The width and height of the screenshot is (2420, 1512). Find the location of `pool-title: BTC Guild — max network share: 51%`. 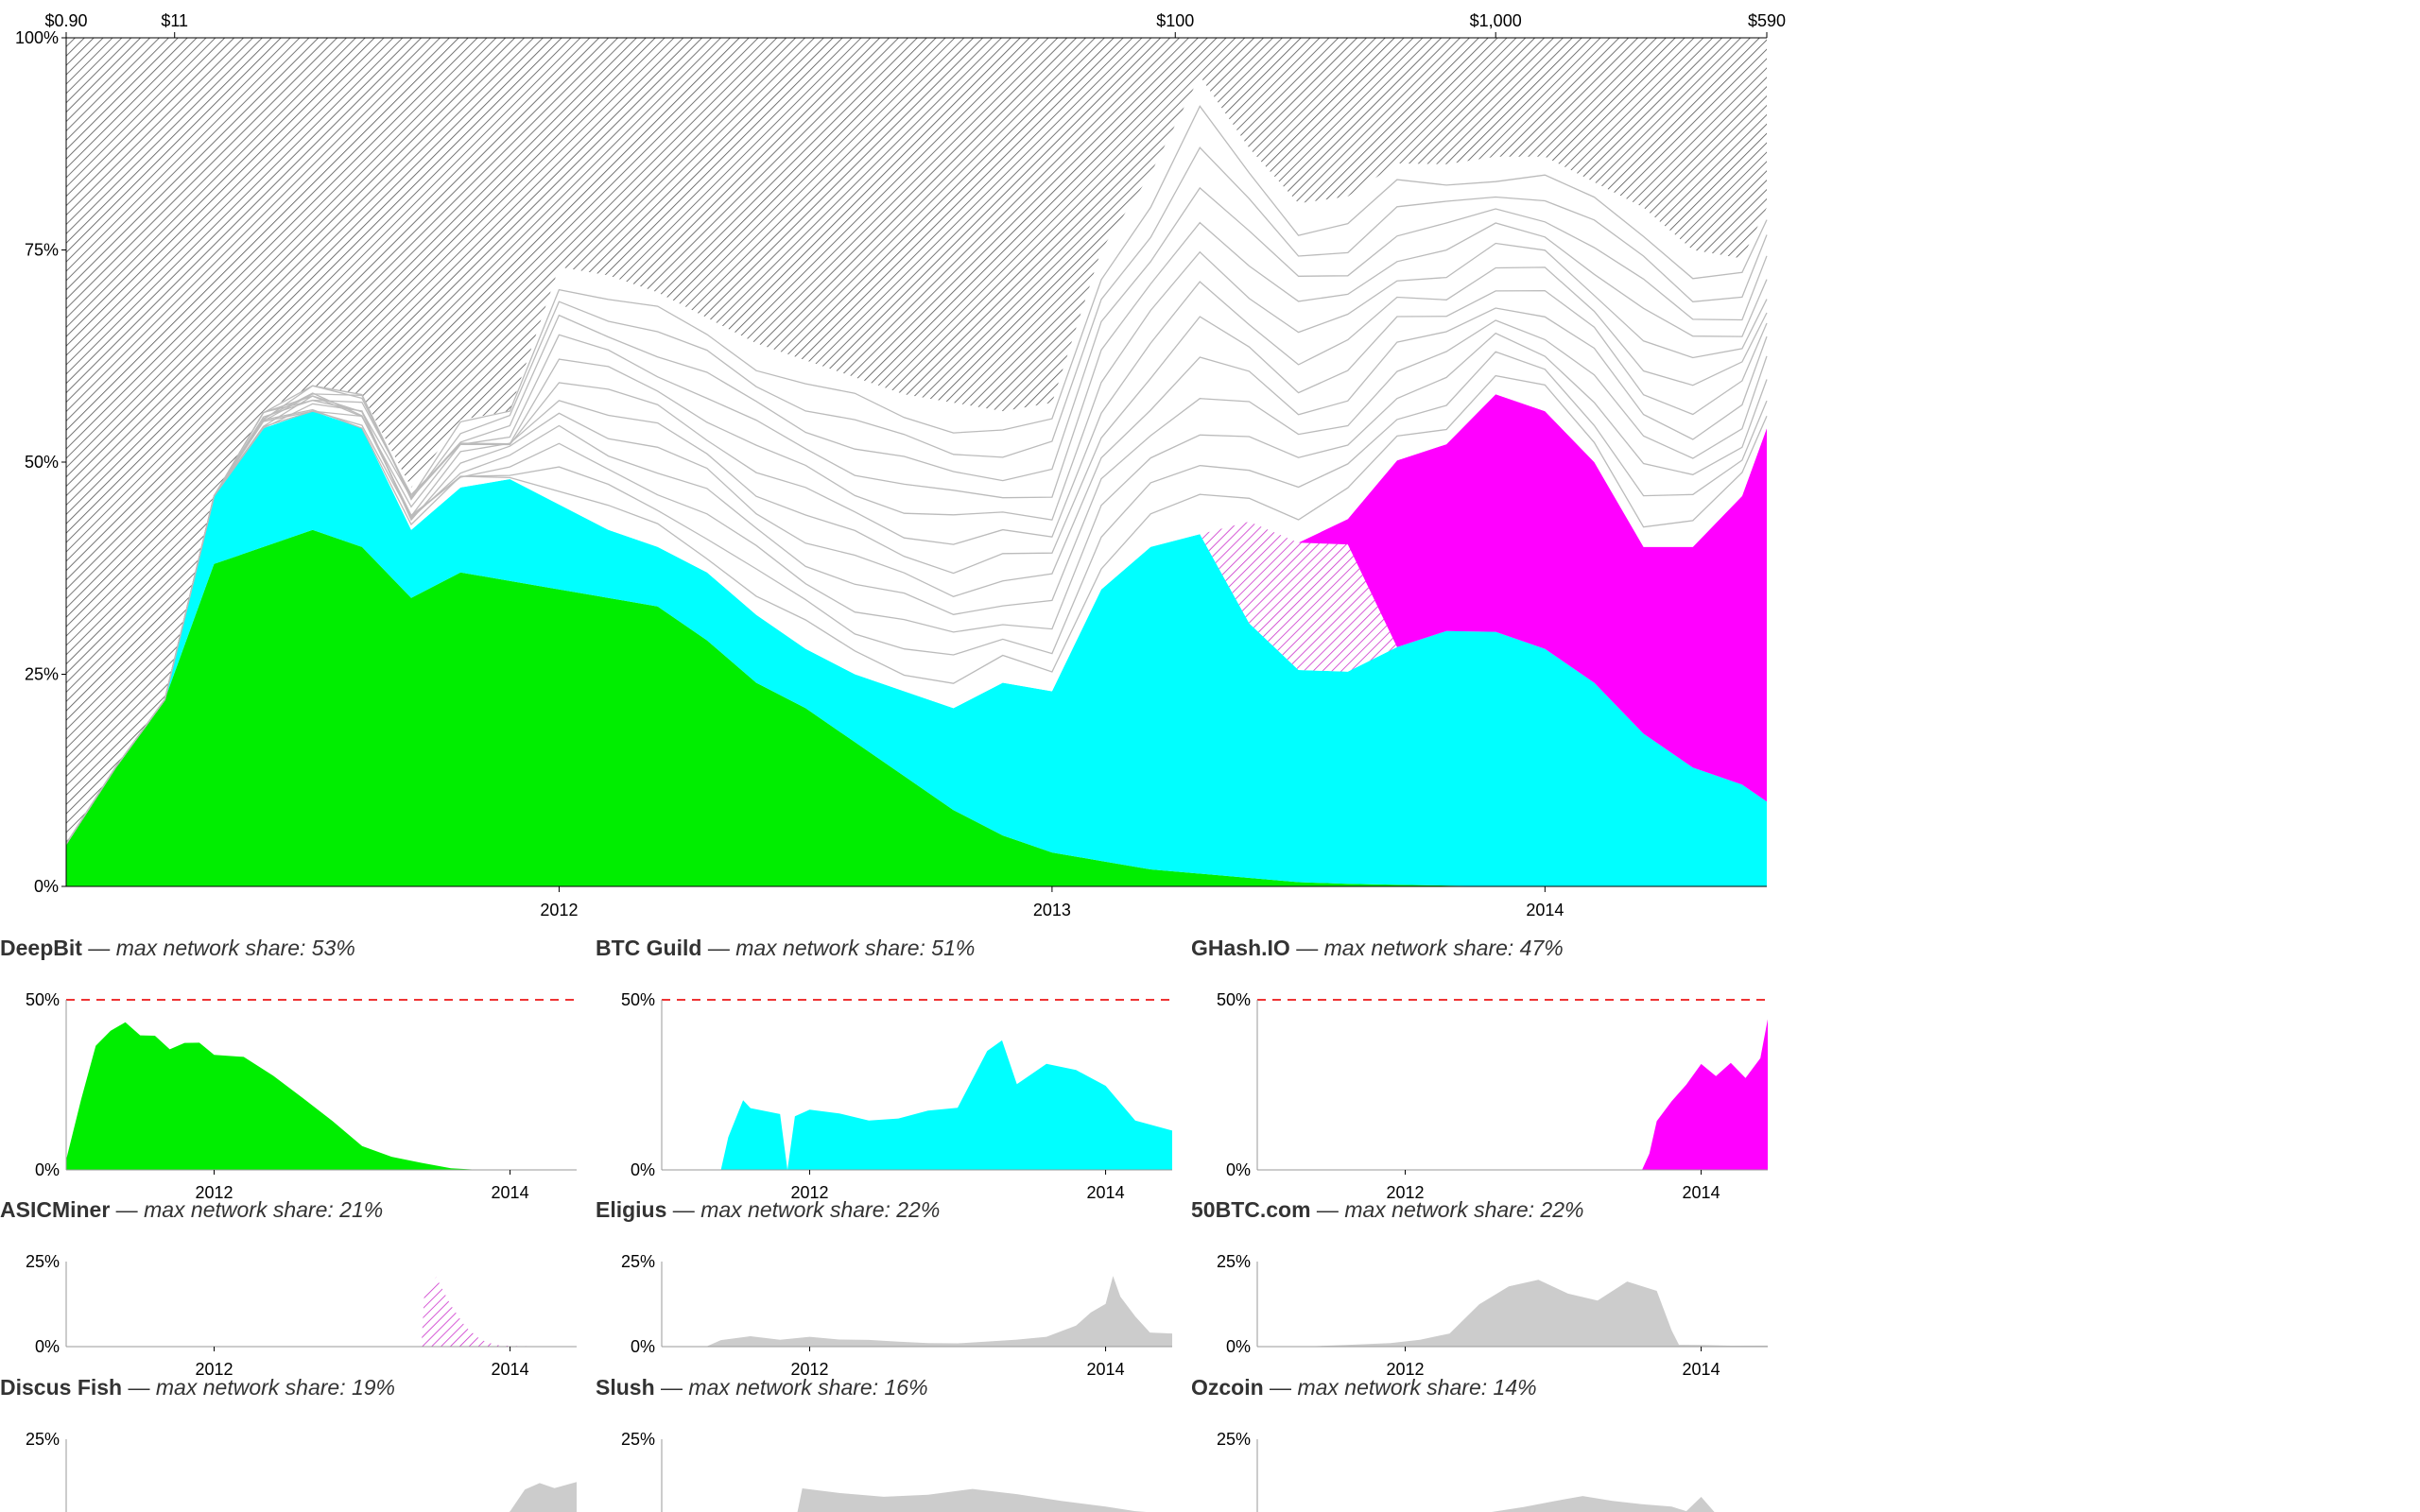

pool-title: BTC Guild — max network share: 51% is located at coordinates (785, 948).